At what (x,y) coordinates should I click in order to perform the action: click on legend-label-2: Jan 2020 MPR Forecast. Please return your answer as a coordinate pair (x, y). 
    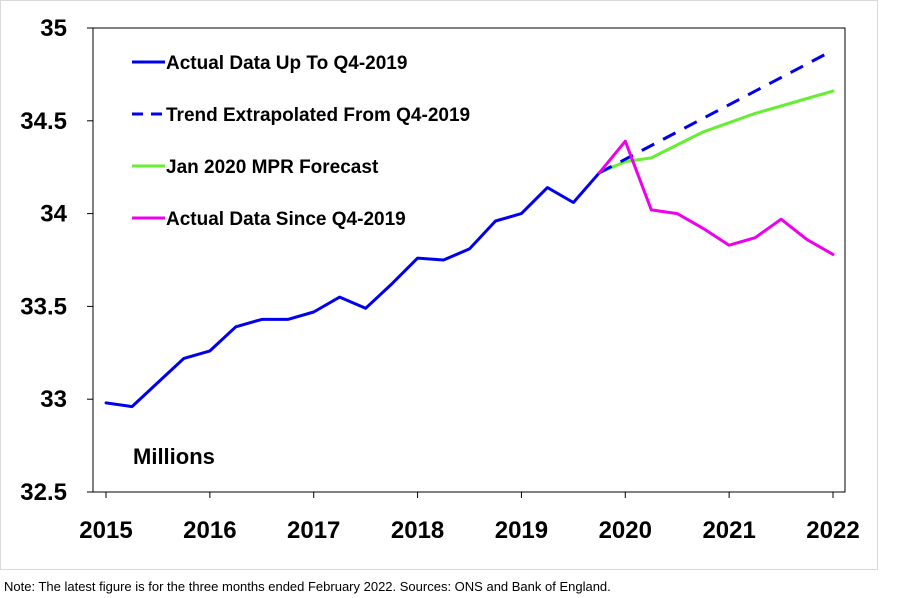
    Looking at the image, I should click on (272, 167).